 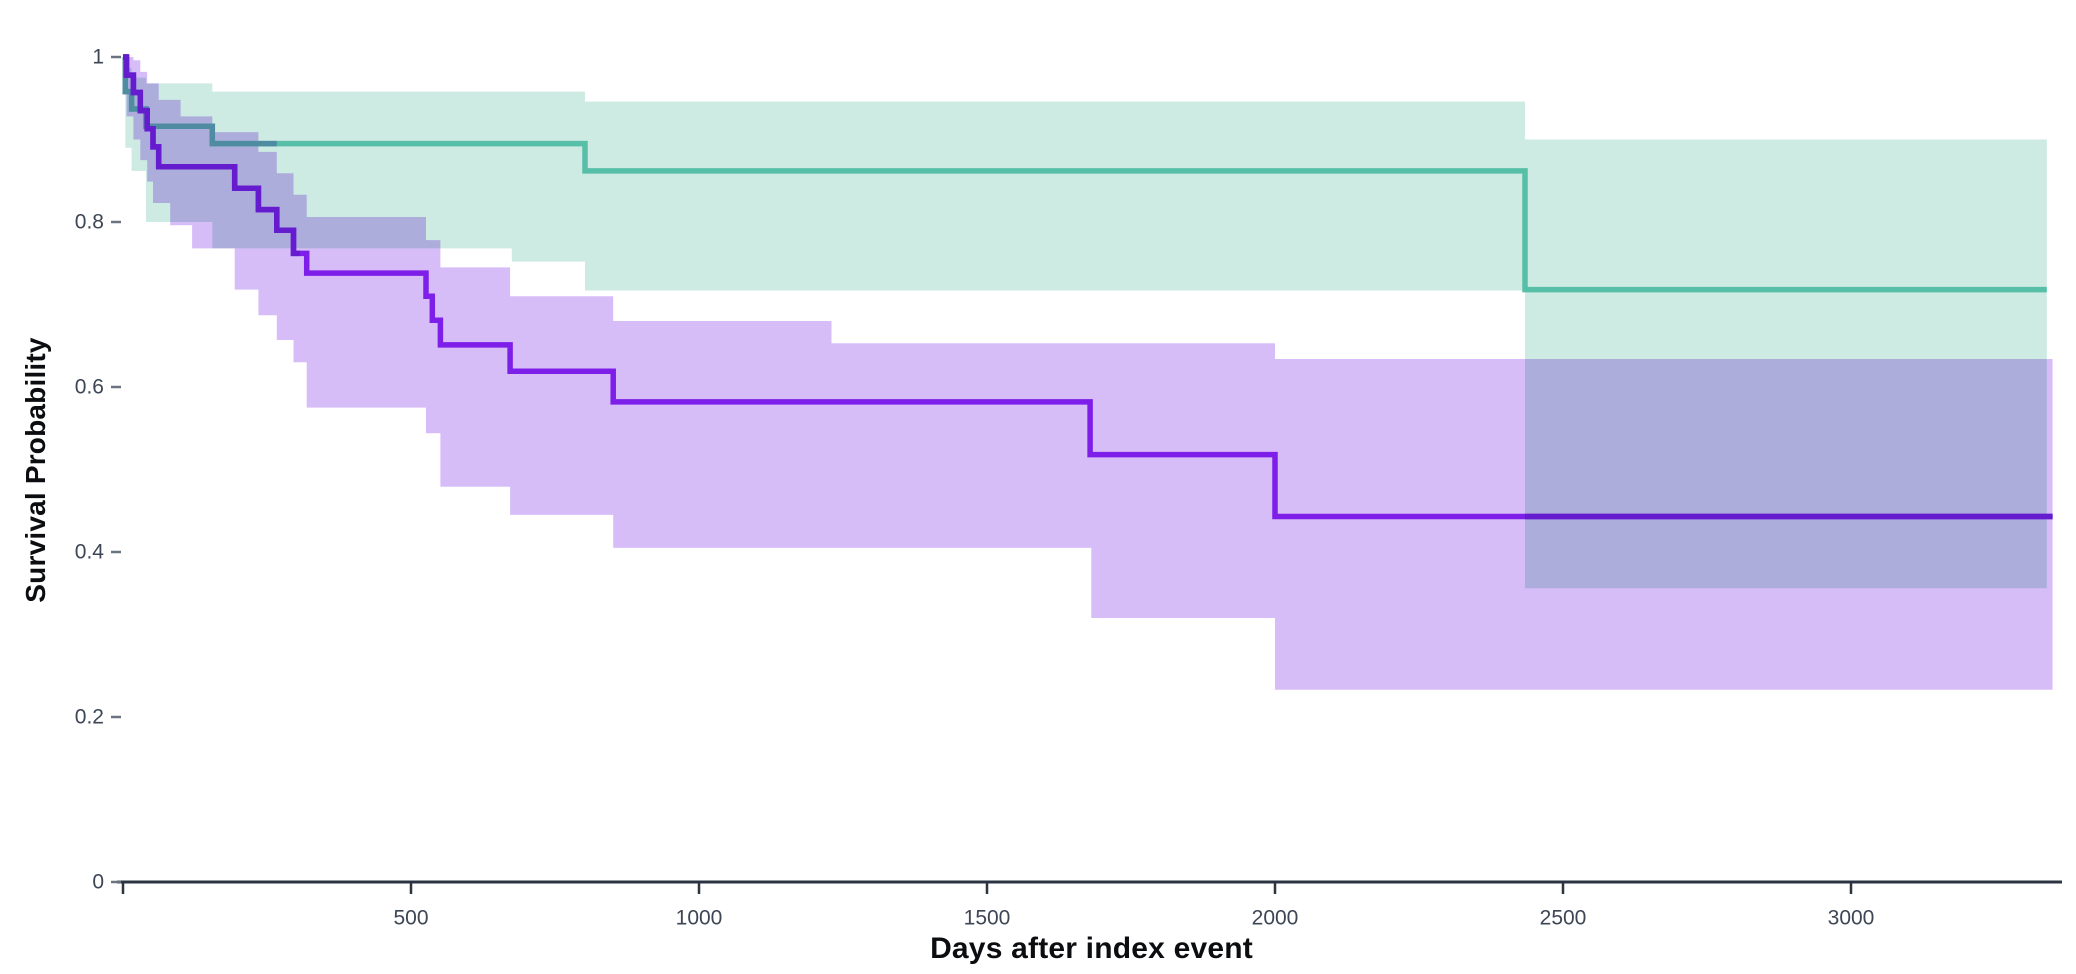 I want to click on y-axis-title: Survival Probability, so click(x=35, y=470).